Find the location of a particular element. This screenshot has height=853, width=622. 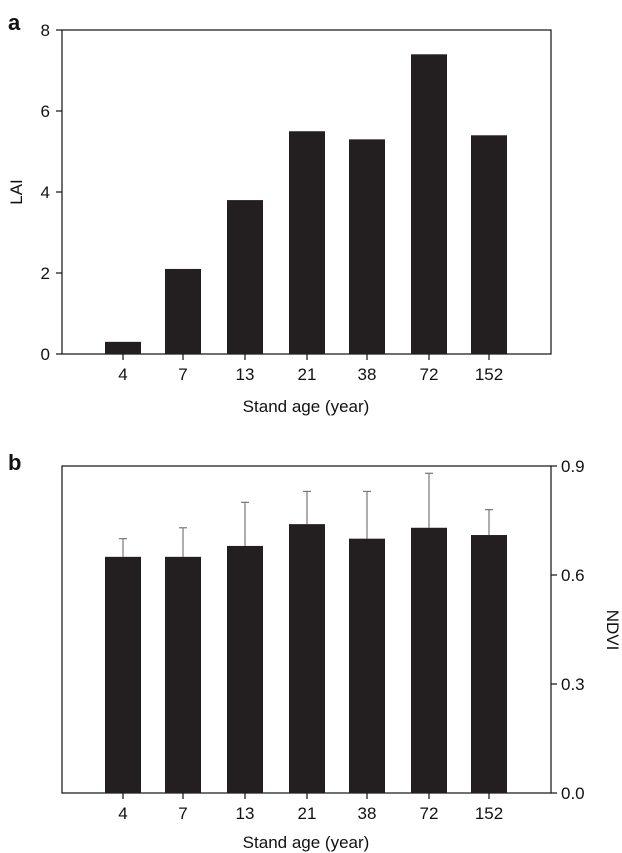

panel-a-y-tick-label: 0 is located at coordinates (45, 354).